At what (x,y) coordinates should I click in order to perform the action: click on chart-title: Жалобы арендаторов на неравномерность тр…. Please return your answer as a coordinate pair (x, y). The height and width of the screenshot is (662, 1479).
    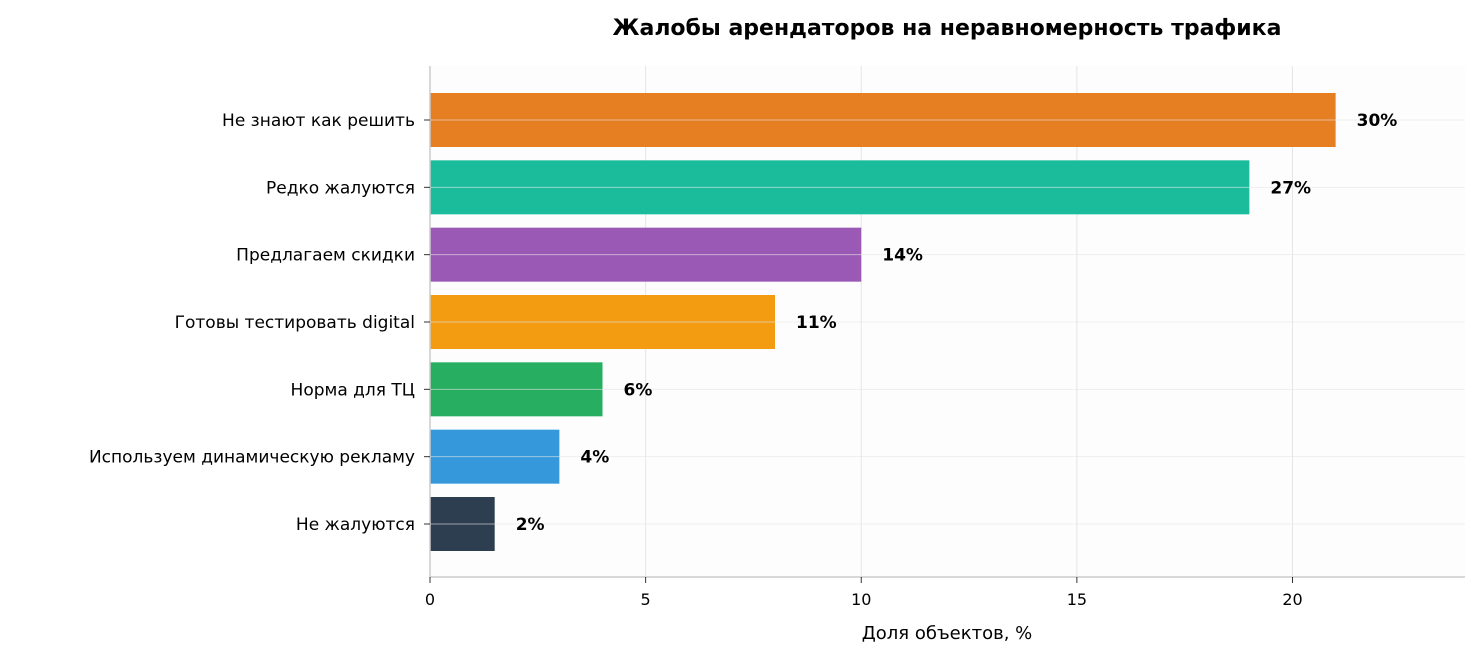
    Looking at the image, I should click on (947, 28).